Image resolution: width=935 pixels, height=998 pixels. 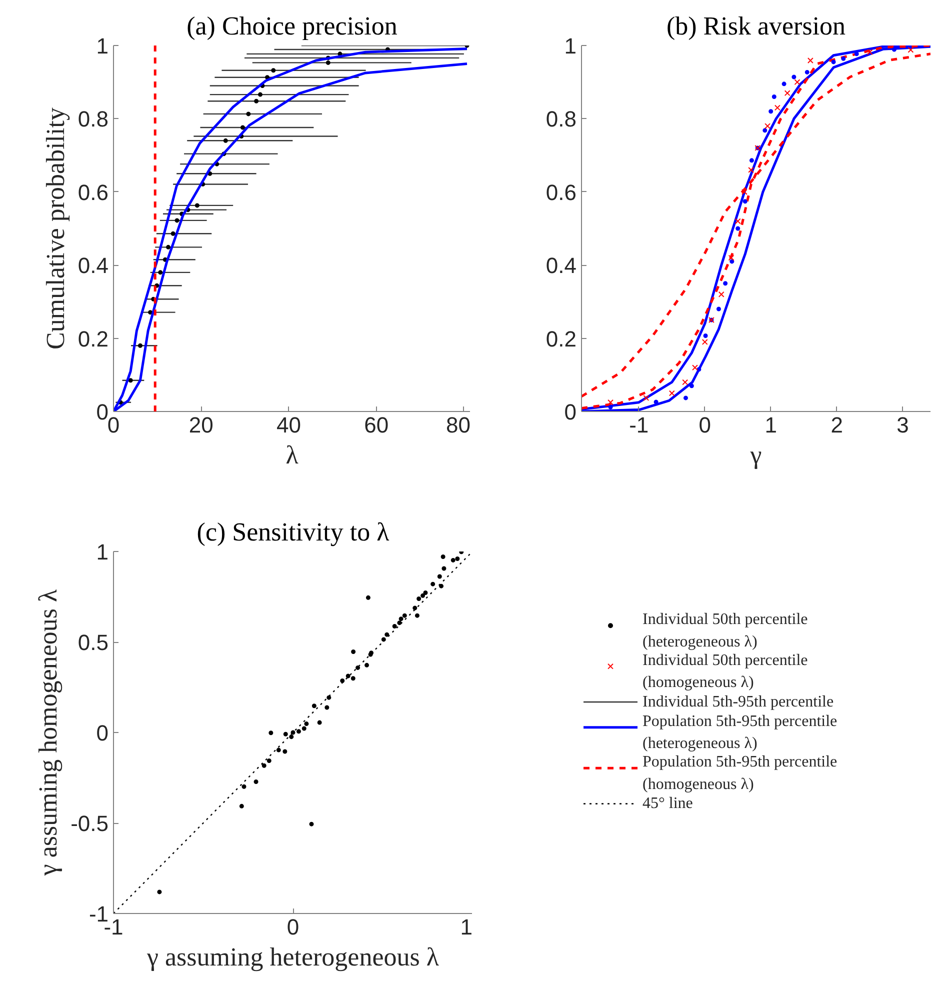 What do you see at coordinates (293, 957) in the screenshot?
I see `x-axis-title: γ assuming heterogeneous λ` at bounding box center [293, 957].